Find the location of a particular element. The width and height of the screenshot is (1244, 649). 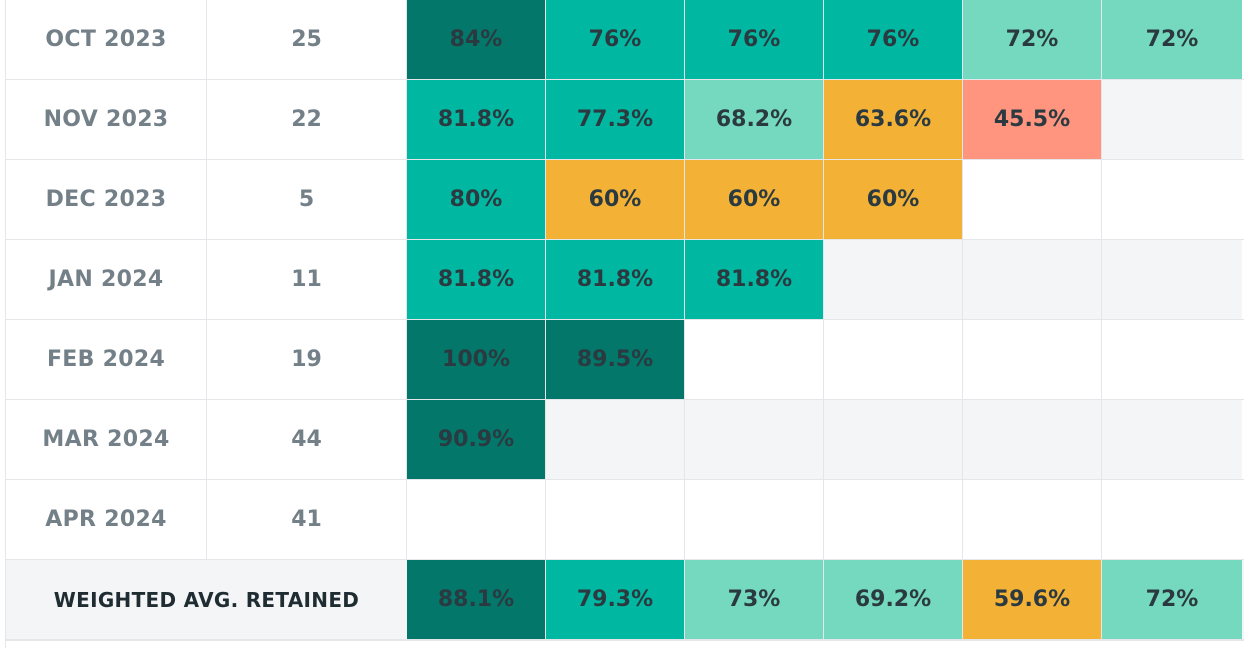

cohort-label: DEC 2023 is located at coordinates (106, 199).